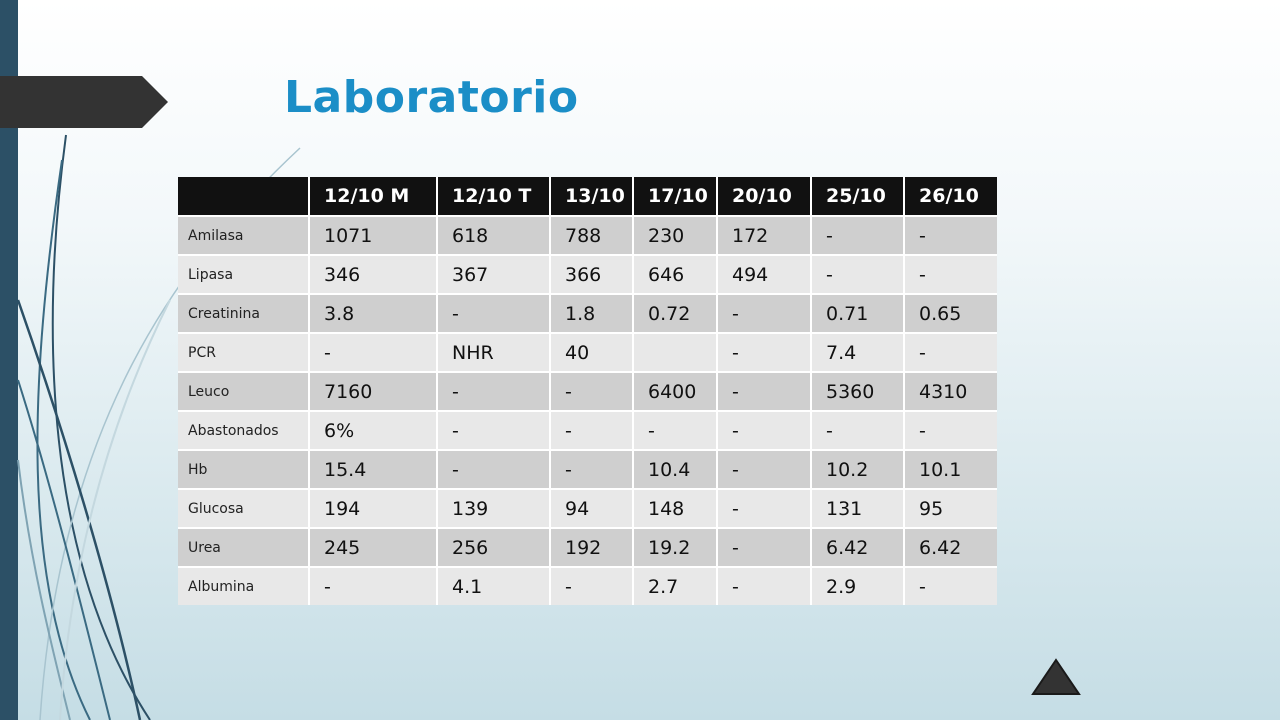 Image resolution: width=1280 pixels, height=720 pixels. I want to click on table-cell: 0.72, so click(675, 313).